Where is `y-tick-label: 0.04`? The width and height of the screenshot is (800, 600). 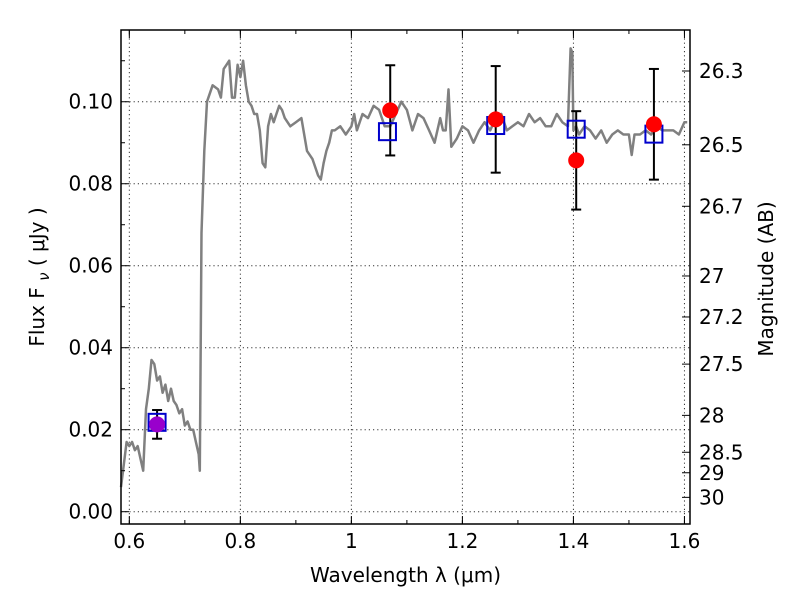 y-tick-label: 0.04 is located at coordinates (90, 348).